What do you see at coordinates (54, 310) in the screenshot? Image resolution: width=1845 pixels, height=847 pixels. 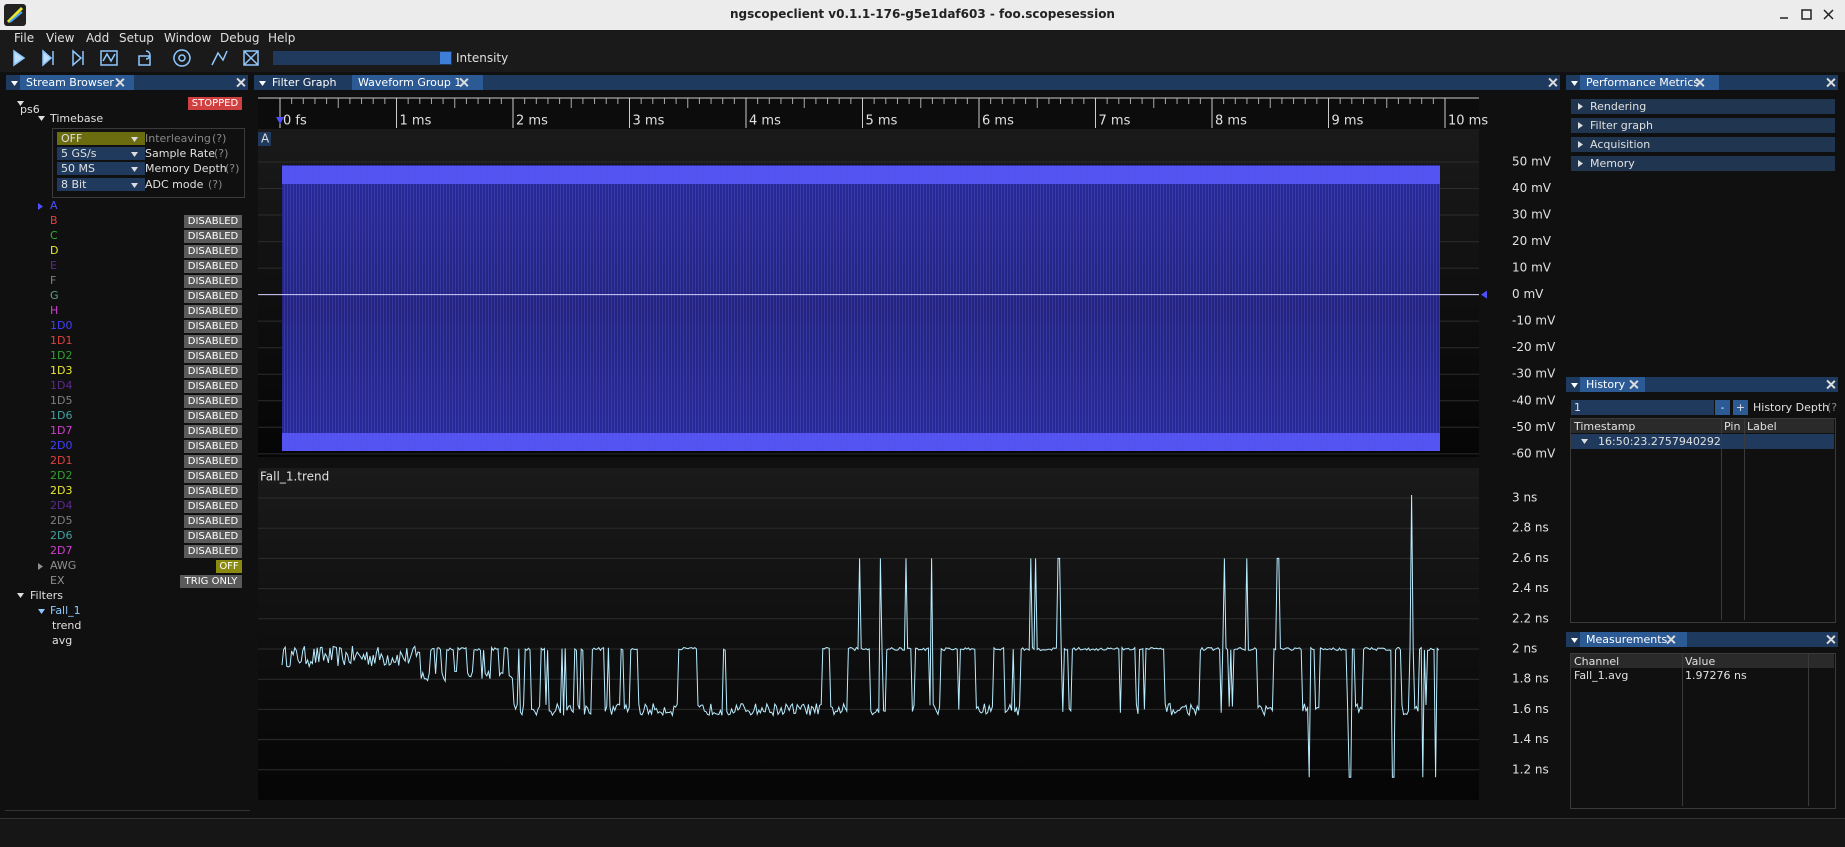 I see `channel-name: H` at bounding box center [54, 310].